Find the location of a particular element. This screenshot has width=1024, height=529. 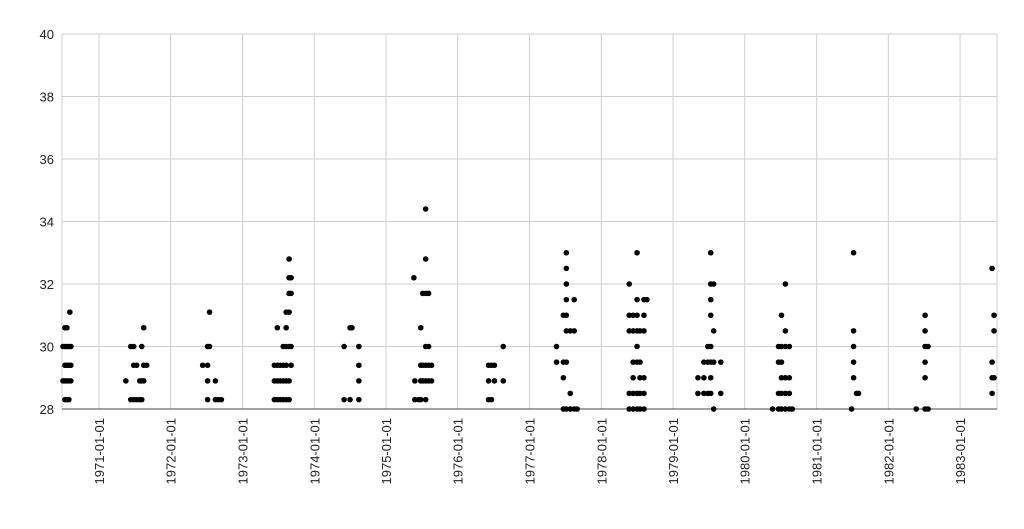

x-tick-label: 1972-01-01 is located at coordinates (171, 451).